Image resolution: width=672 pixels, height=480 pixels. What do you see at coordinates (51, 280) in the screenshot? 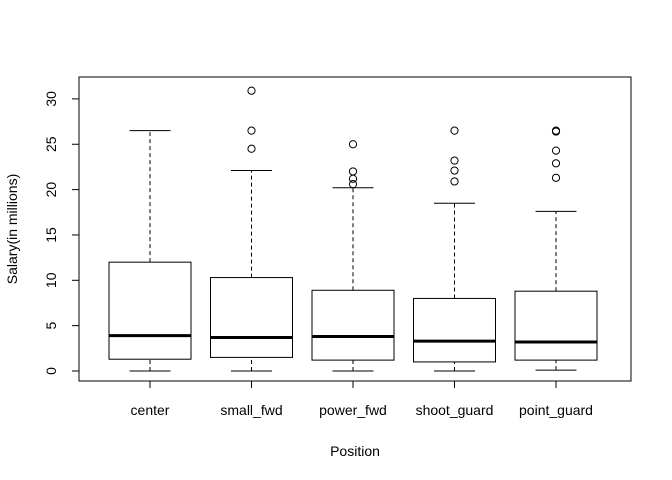
I see `y-tick-label: 10` at bounding box center [51, 280].